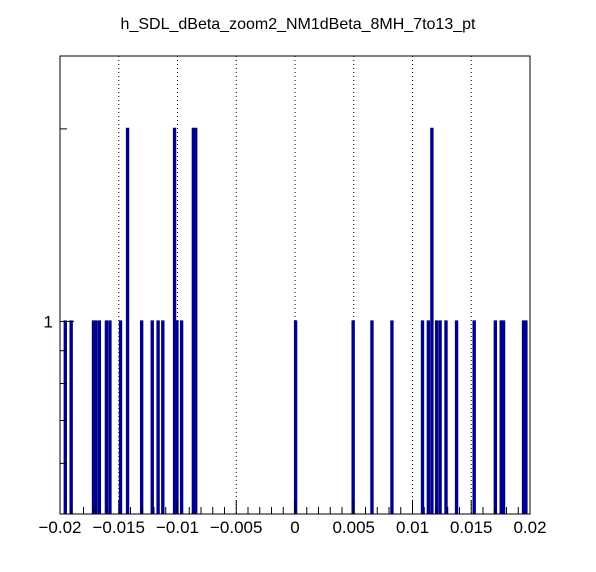  Describe the element at coordinates (529, 527) in the screenshot. I see `x-tick-label: 0.02` at that location.